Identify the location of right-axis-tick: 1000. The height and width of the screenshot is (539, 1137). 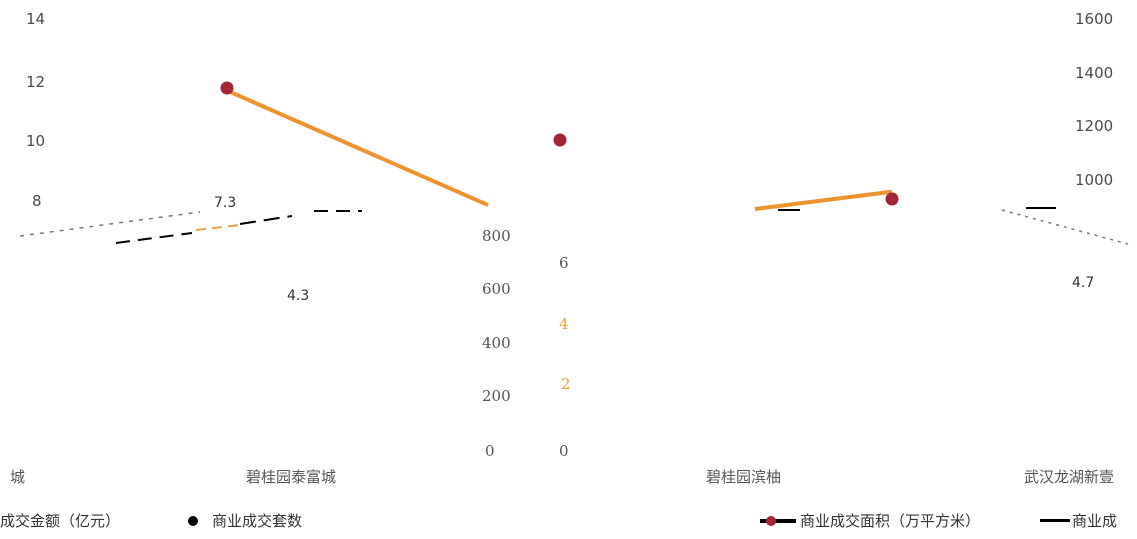
(1094, 180).